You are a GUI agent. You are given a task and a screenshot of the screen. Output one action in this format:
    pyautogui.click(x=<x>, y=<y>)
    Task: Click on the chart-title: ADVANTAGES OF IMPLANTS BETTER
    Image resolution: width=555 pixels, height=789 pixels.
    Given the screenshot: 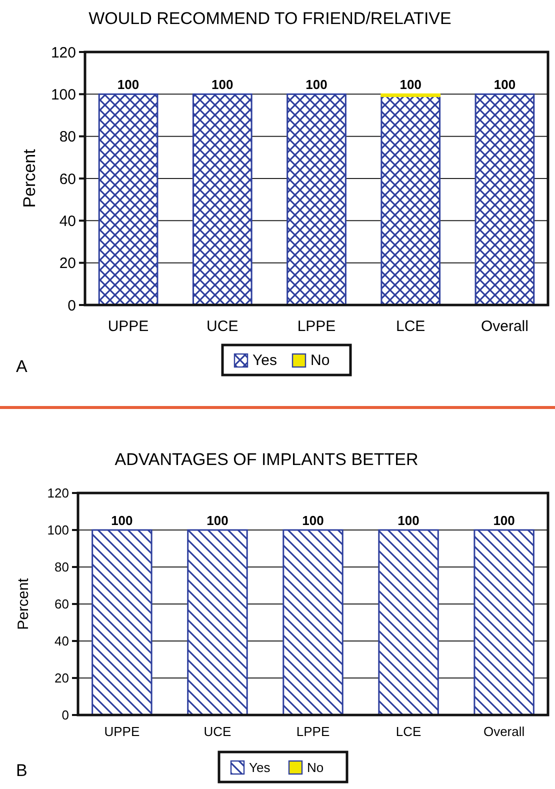 What is the action you would take?
    pyautogui.click(x=266, y=459)
    